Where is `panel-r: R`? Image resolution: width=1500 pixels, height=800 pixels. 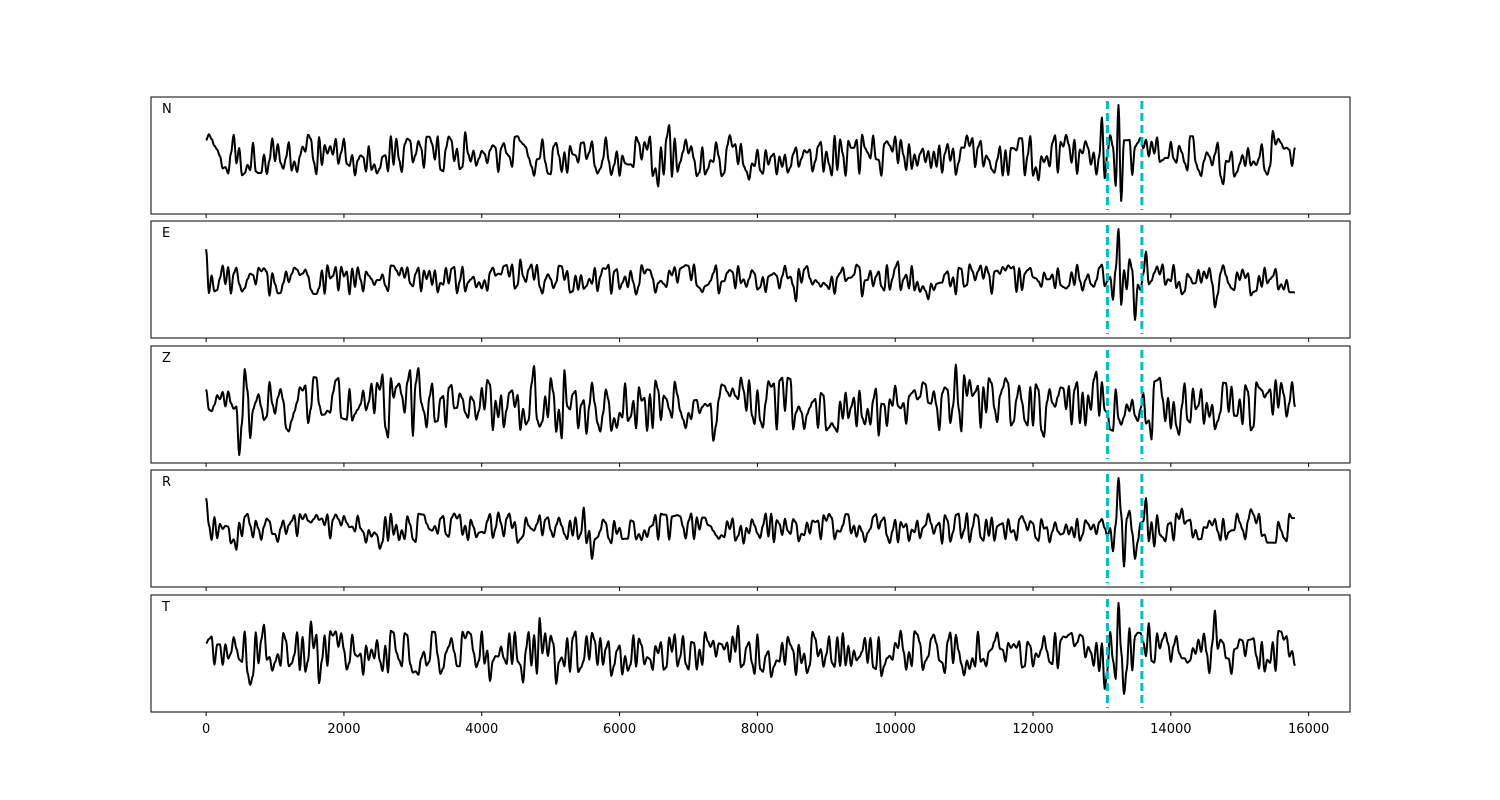 panel-r: R is located at coordinates (750, 530).